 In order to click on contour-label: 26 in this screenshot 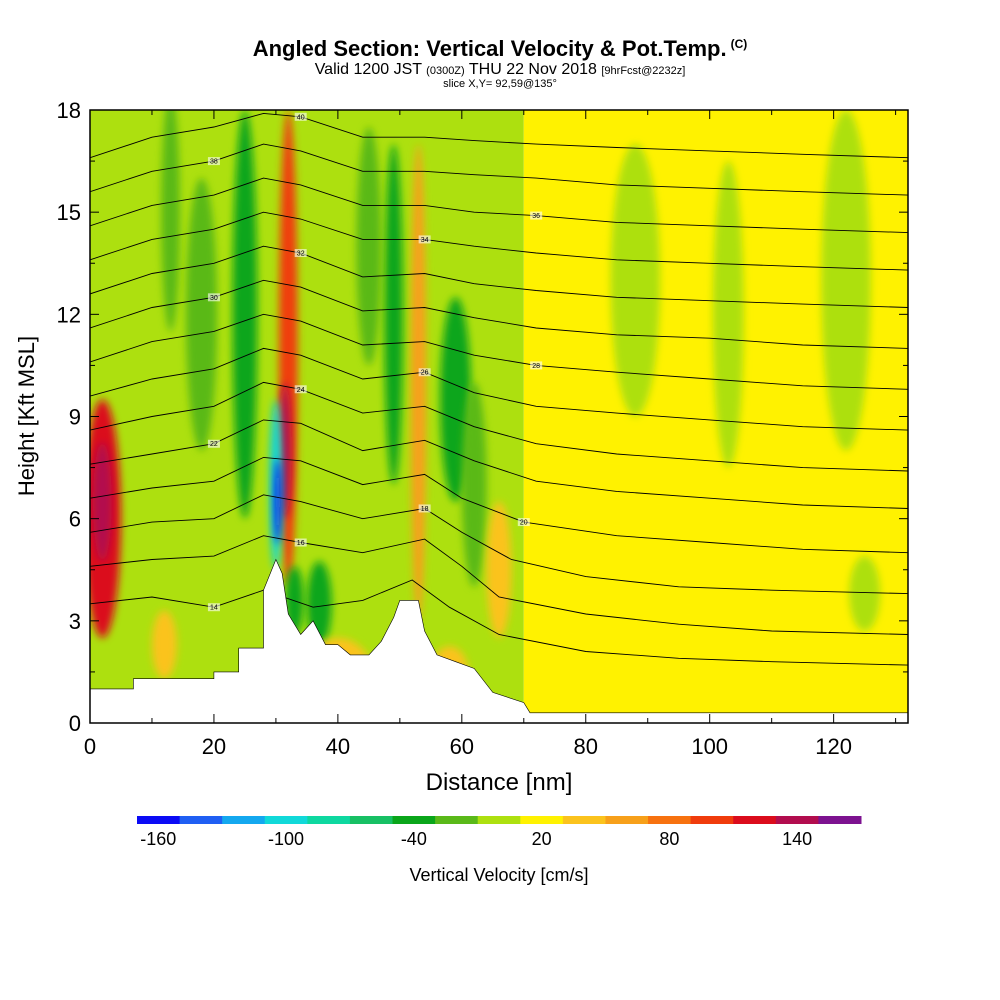, I will do `click(425, 373)`.